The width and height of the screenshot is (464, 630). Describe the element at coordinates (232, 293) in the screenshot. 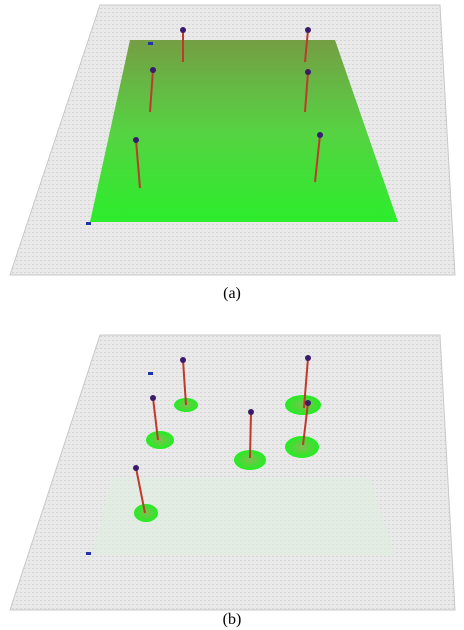

I see `caption: (a)` at that location.